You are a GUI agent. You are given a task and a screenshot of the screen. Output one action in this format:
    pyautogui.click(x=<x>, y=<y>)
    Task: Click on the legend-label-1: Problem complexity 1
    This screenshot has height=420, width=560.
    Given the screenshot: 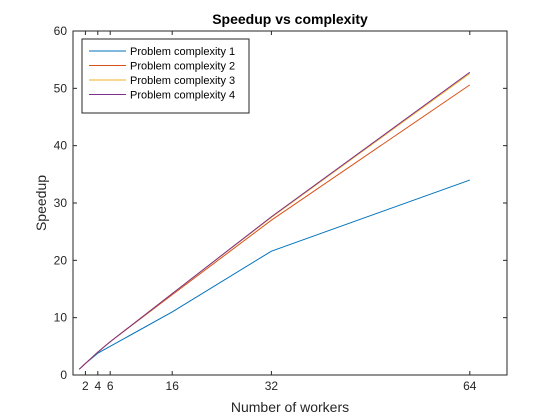 What is the action you would take?
    pyautogui.click(x=182, y=52)
    